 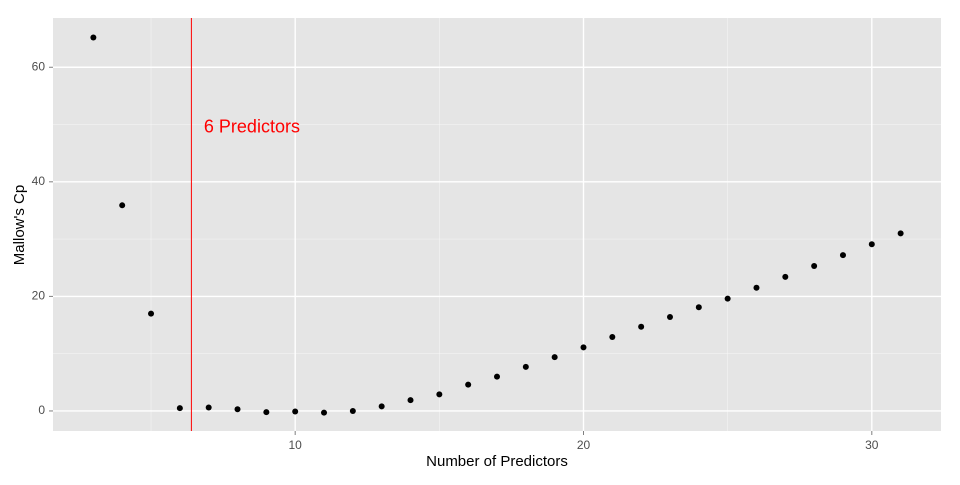 What do you see at coordinates (296, 445) in the screenshot?
I see `x-tick-label: 10` at bounding box center [296, 445].